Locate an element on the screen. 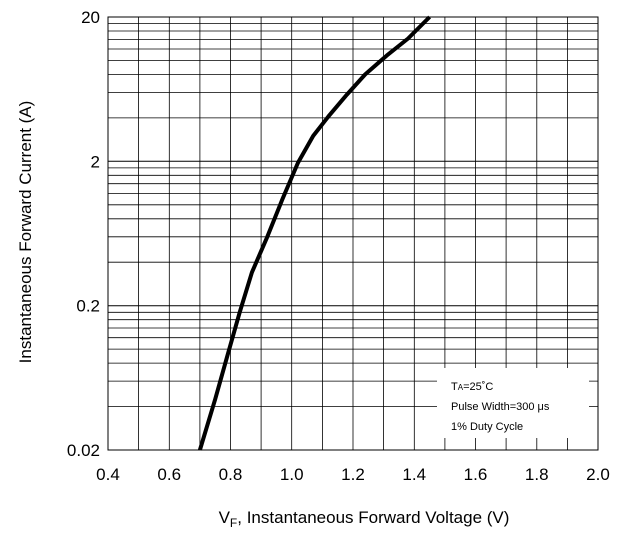  x-tick-label: 1.6 is located at coordinates (476, 474).